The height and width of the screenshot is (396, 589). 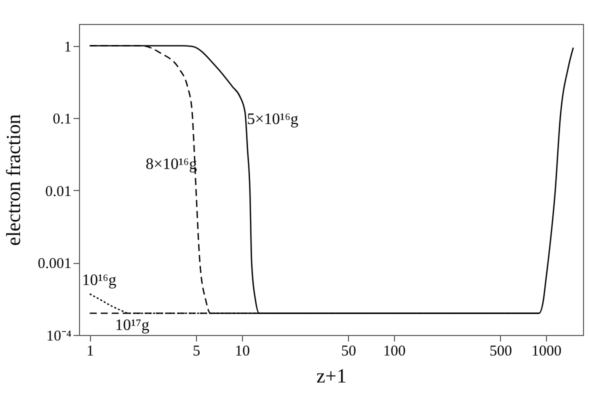 I want to click on y-tick-label: 10⁻⁴, so click(x=59, y=336).